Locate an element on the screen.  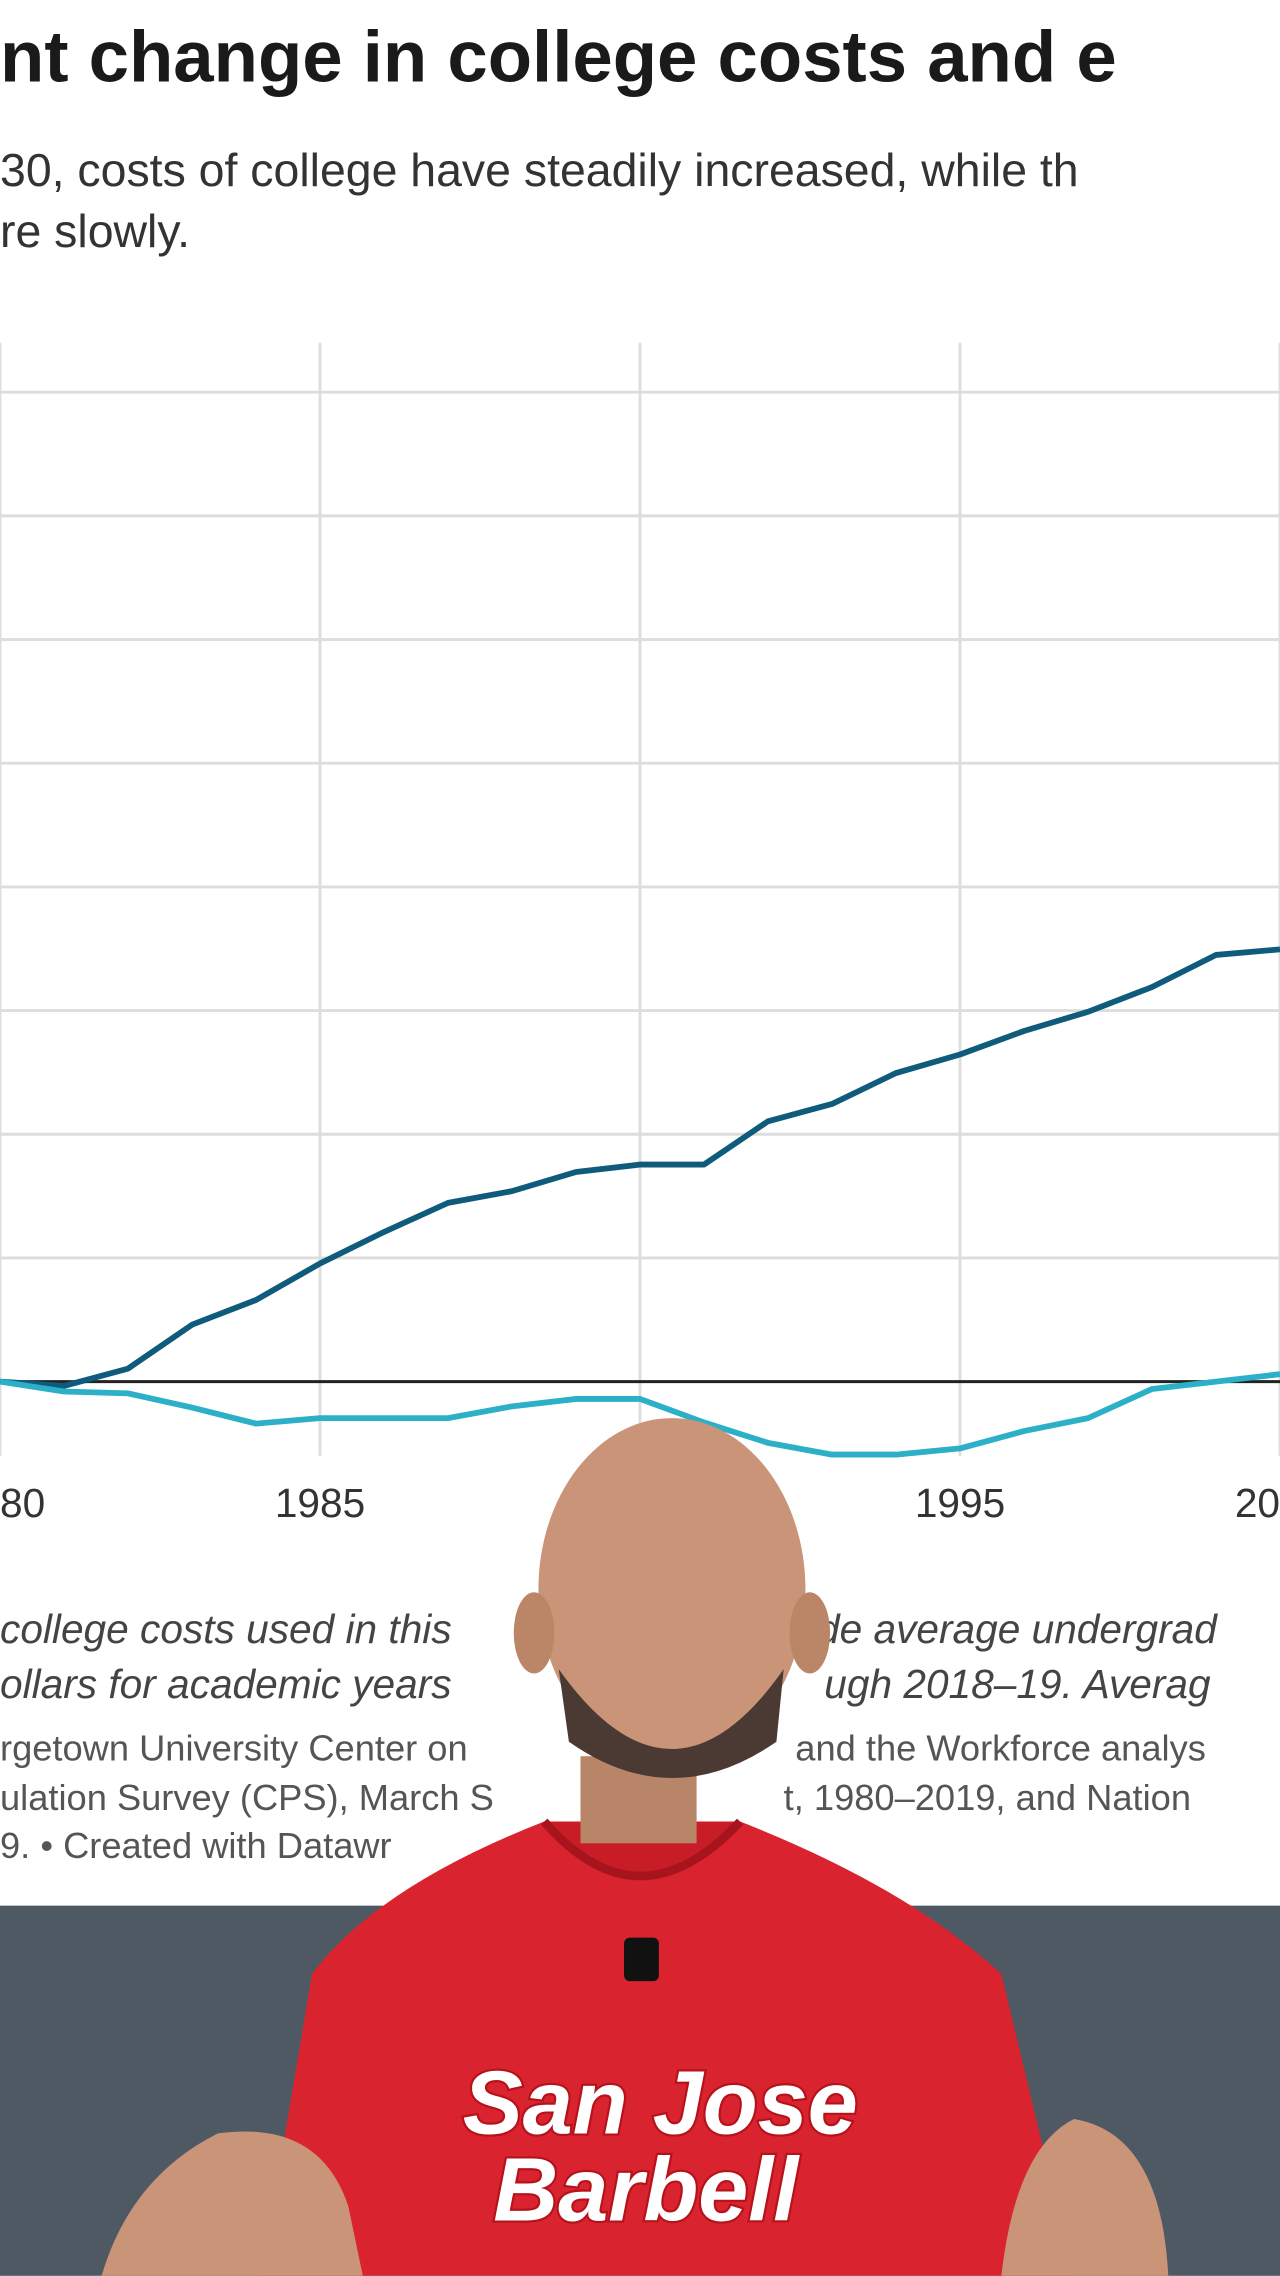
x-tick-label: 1985 is located at coordinates (320, 1503).